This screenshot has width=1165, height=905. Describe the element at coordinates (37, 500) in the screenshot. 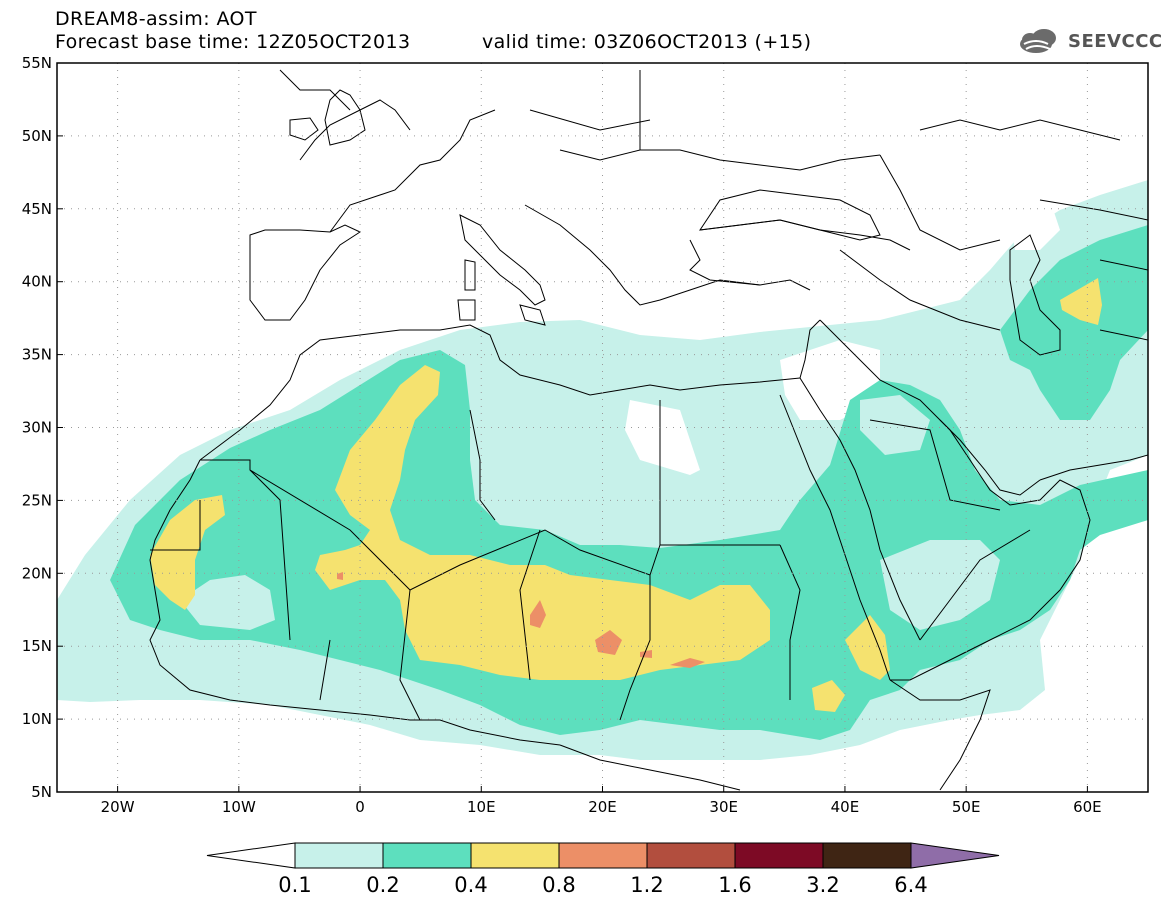

I see `lat-tick-label: 25N` at that location.